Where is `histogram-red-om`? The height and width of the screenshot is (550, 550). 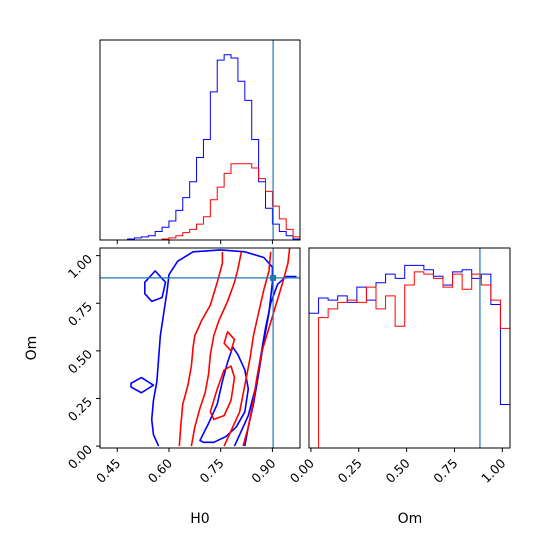 histogram-red-om is located at coordinates (409, 359).